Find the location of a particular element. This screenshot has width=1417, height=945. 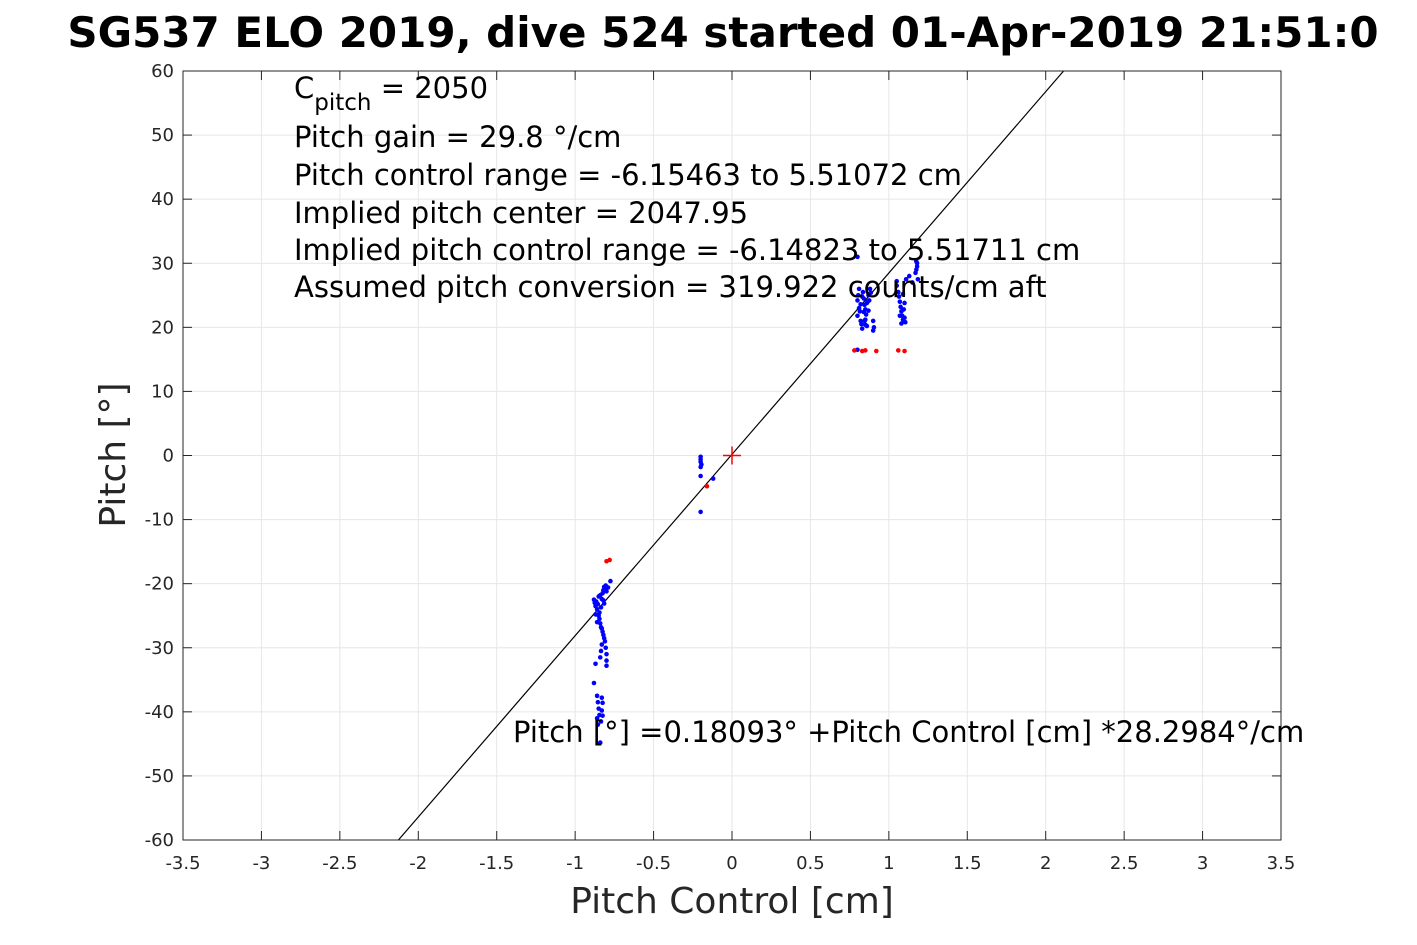

cpitch-value: = 2050 is located at coordinates (429, 88).